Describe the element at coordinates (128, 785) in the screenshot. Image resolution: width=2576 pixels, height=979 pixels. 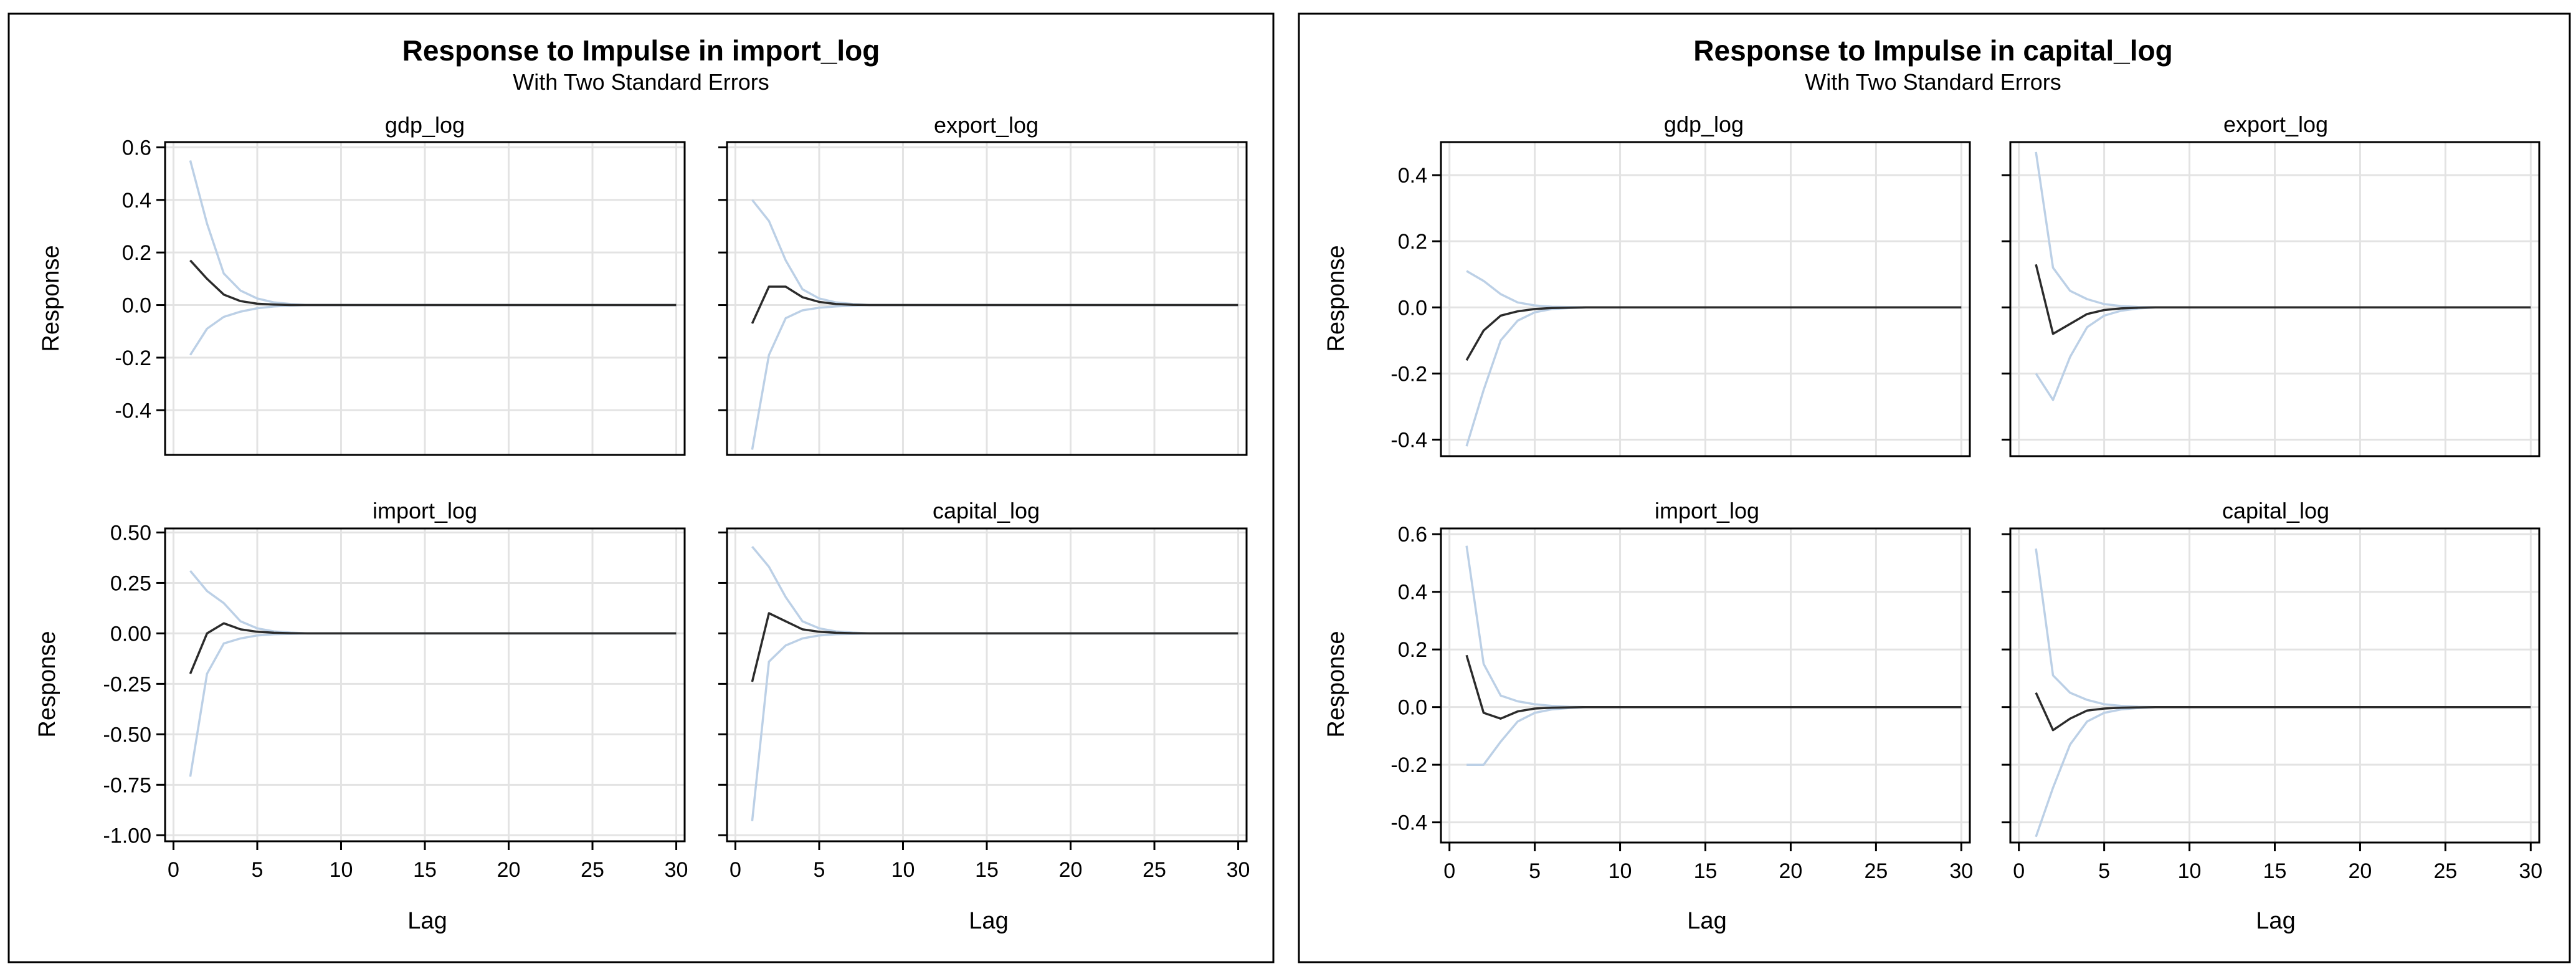
I see `y-tick-label: -0.75` at that location.